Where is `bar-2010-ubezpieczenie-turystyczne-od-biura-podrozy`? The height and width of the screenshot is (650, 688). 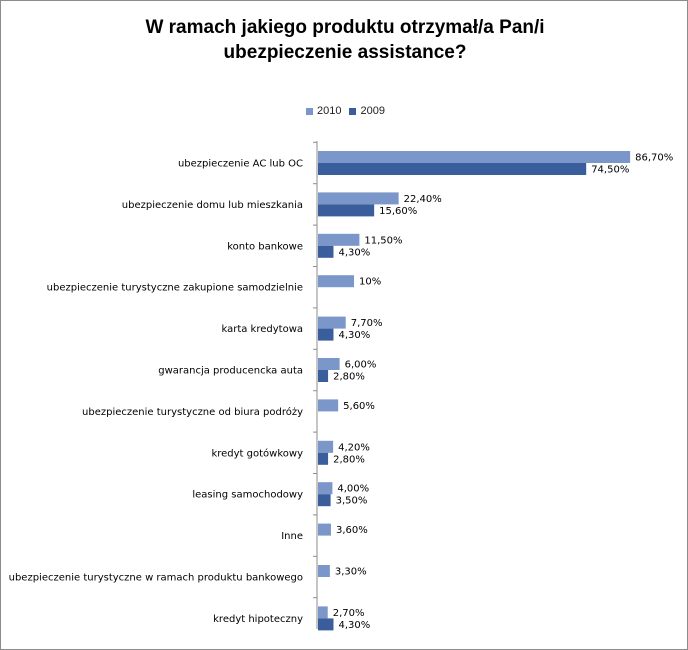
bar-2010-ubezpieczenie-turystyczne-od-biura-podrozy is located at coordinates (328, 405).